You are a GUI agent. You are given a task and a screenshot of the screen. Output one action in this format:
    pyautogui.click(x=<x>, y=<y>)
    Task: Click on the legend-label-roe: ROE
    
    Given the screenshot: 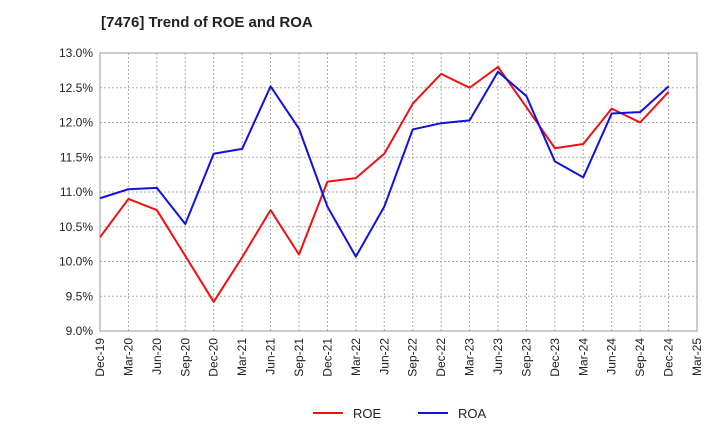 What is the action you would take?
    pyautogui.click(x=367, y=413)
    